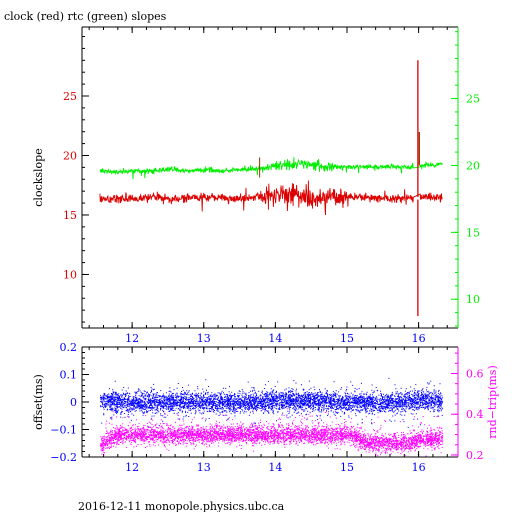 The height and width of the screenshot is (512, 512). Describe the element at coordinates (73, 402) in the screenshot. I see `bottom-ytick-left-label: 0` at that location.